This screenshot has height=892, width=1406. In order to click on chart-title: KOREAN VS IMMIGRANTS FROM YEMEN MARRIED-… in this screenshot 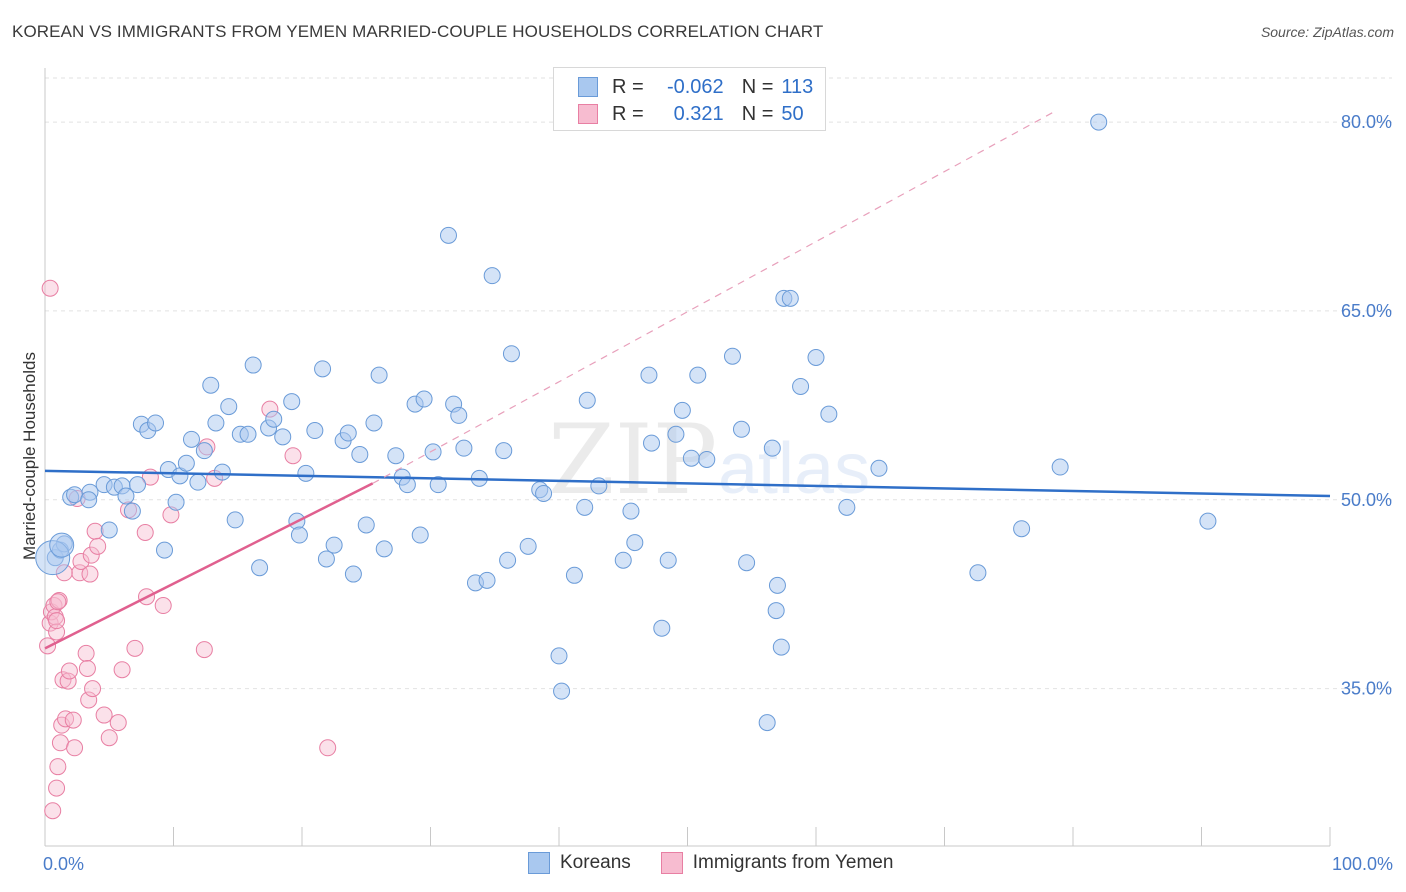, I will do `click(418, 31)`.